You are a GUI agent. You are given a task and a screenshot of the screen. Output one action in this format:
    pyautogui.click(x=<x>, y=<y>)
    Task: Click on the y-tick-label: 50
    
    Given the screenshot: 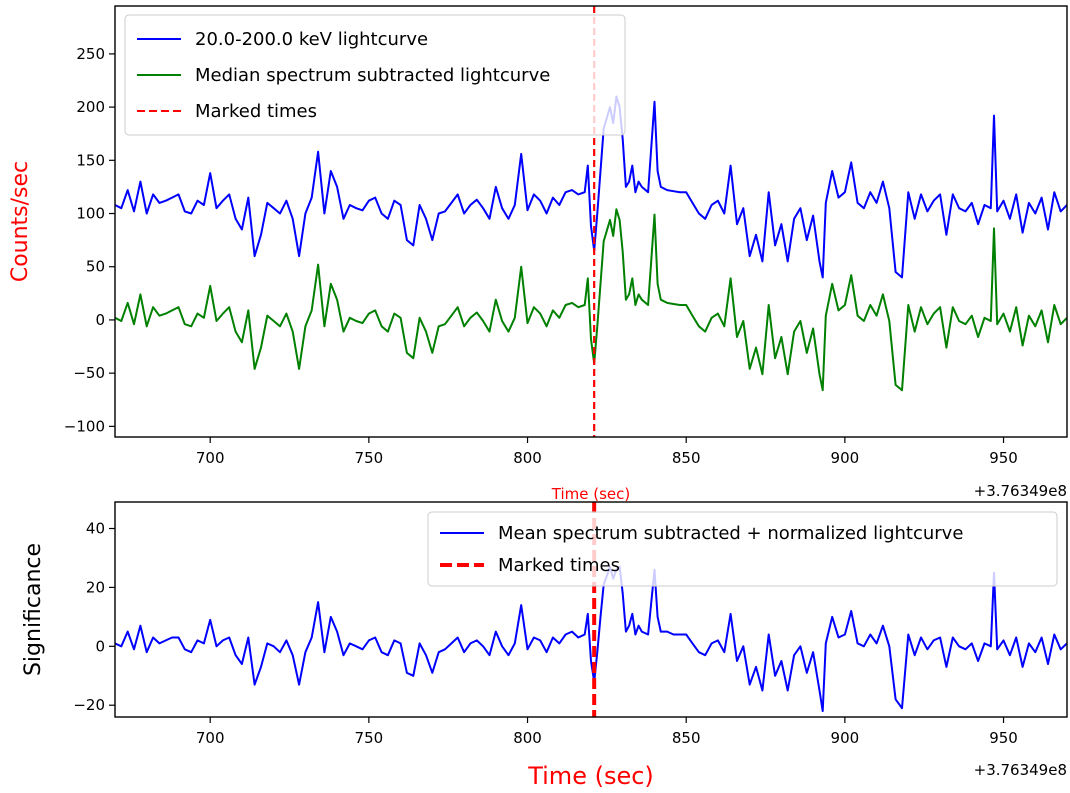 What is the action you would take?
    pyautogui.click(x=95, y=267)
    